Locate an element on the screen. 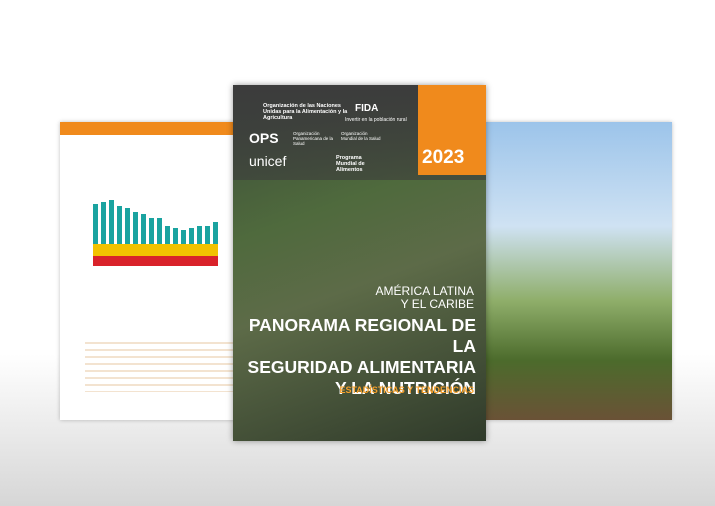  report-inner-page is located at coordinates (147, 271).